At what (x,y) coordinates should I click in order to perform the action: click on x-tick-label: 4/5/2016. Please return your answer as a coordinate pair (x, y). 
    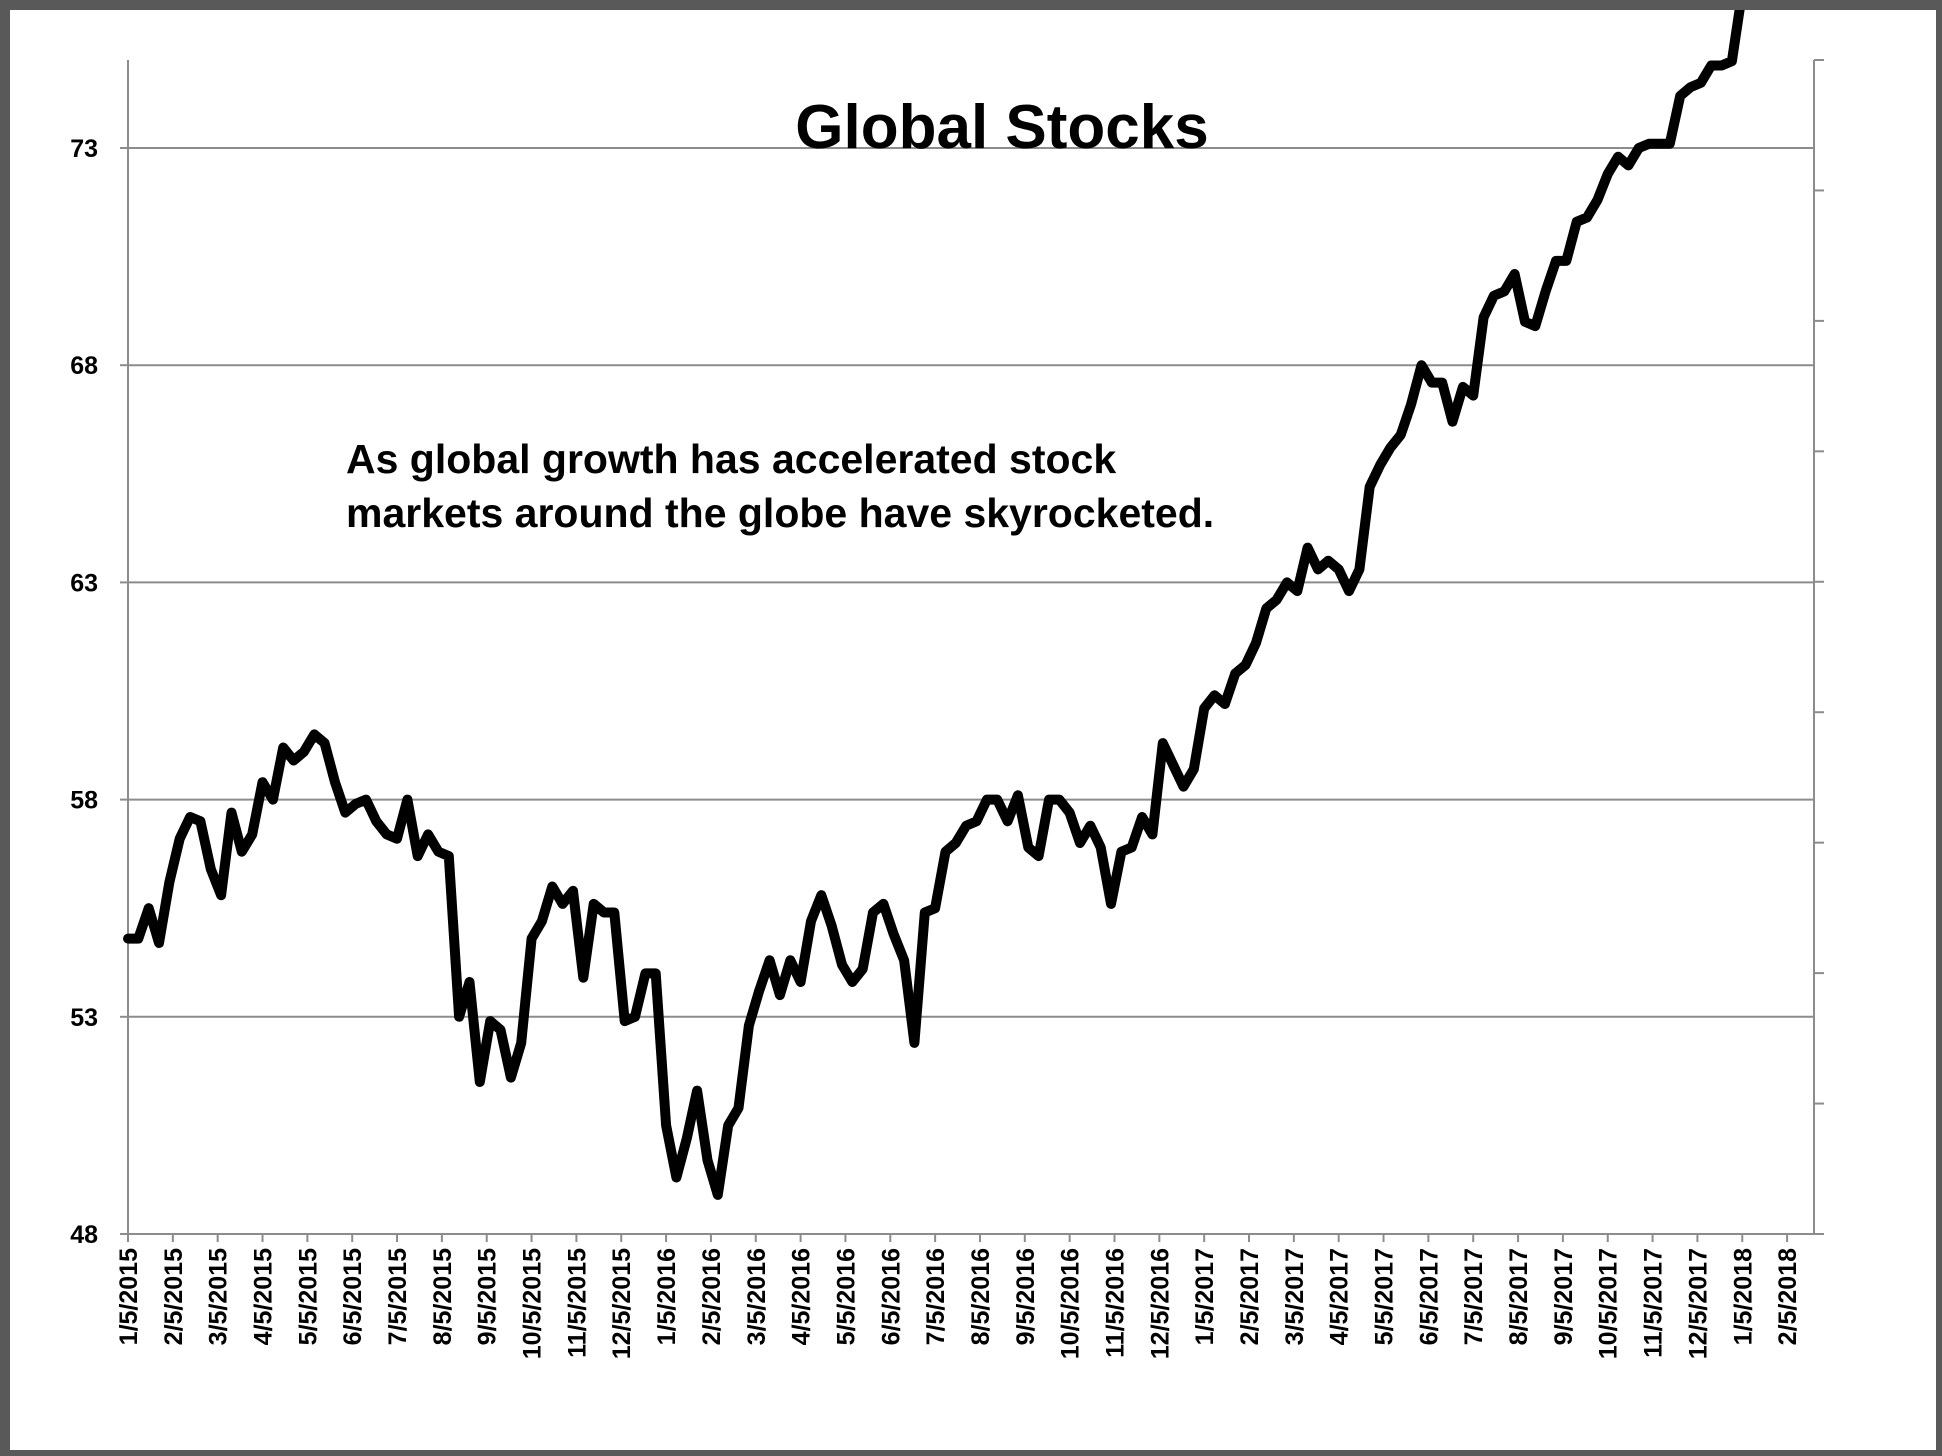
    Looking at the image, I should click on (802, 1296).